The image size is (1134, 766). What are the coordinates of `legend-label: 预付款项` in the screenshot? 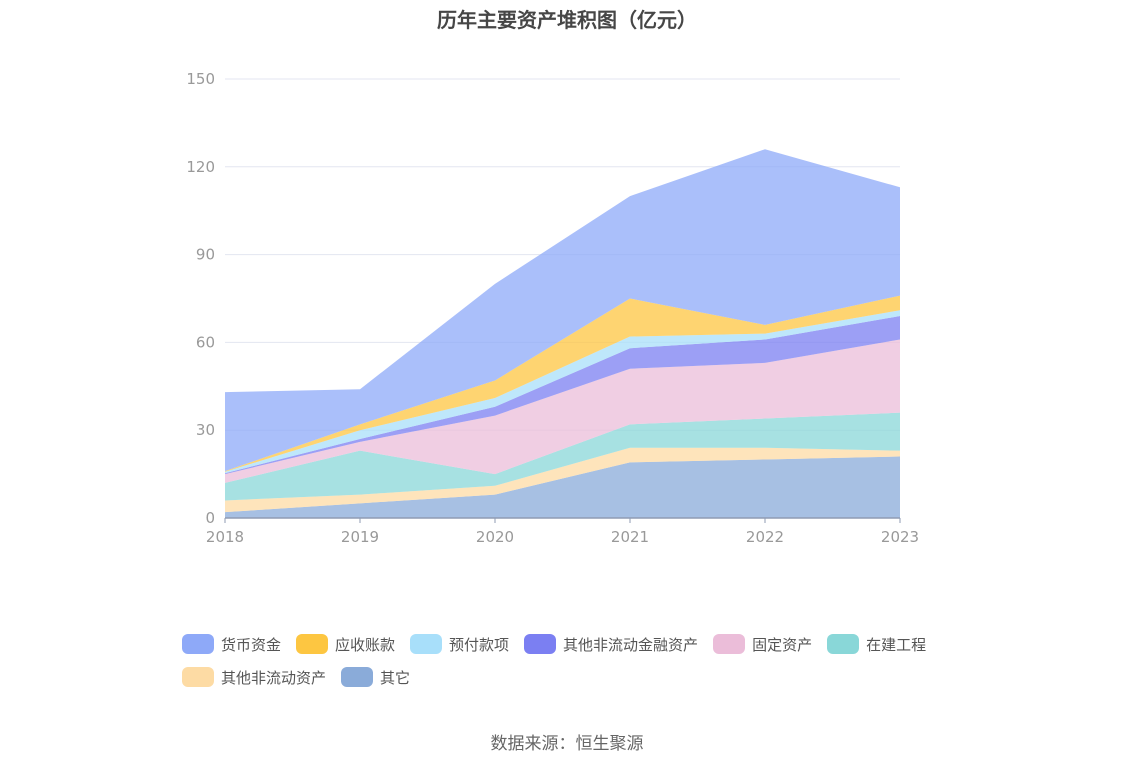 It's located at (479, 644).